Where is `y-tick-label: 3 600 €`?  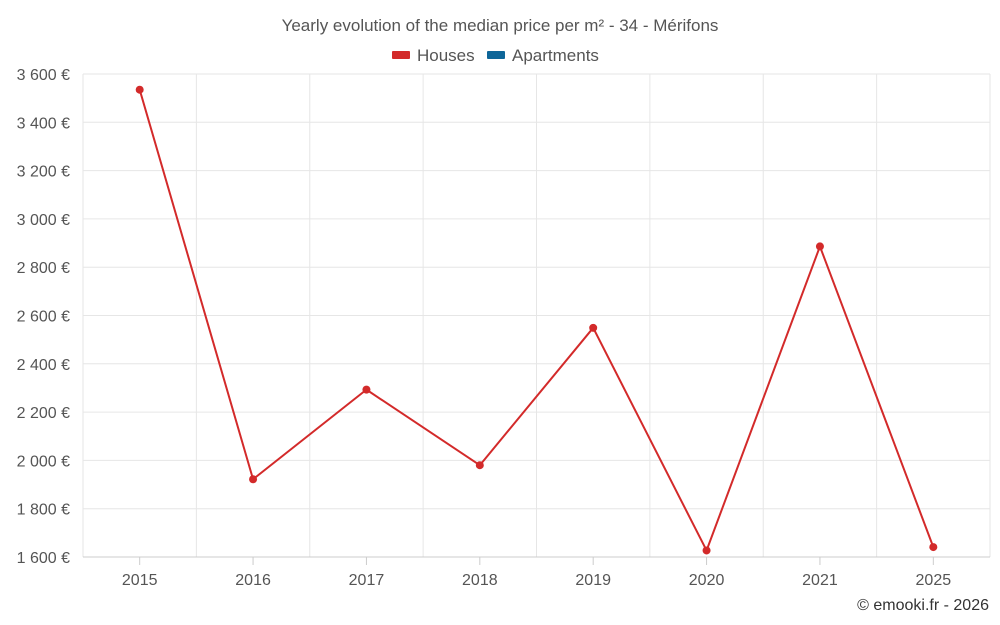
y-tick-label: 3 600 € is located at coordinates (43, 75).